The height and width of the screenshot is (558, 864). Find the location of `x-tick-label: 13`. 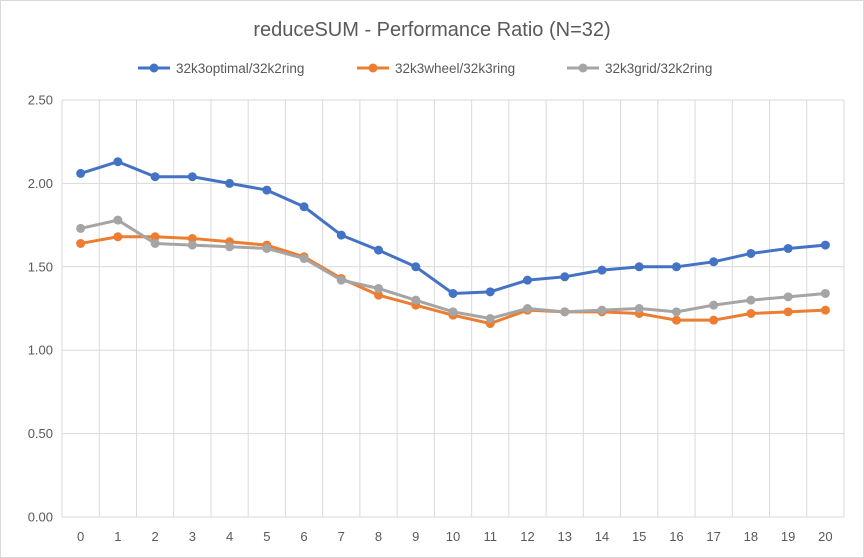

x-tick-label: 13 is located at coordinates (564, 536).